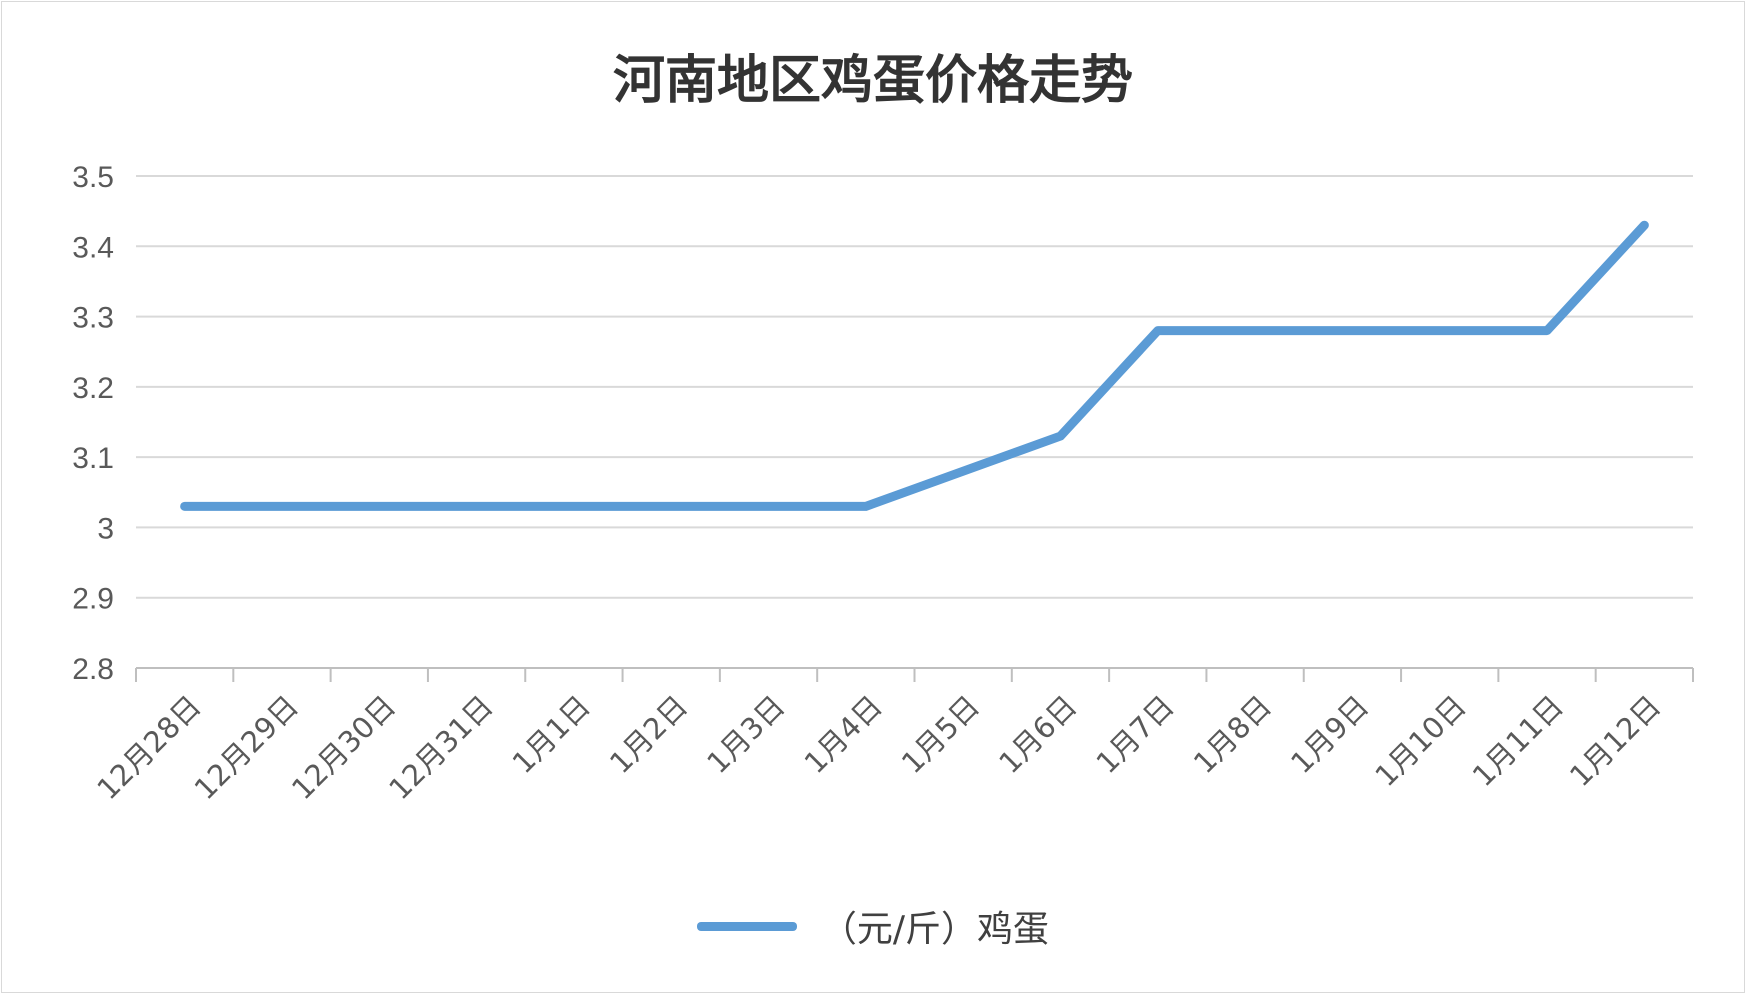 This screenshot has height=994, width=1746. I want to click on legend: （元/斤）鸡蛋, so click(873, 926).